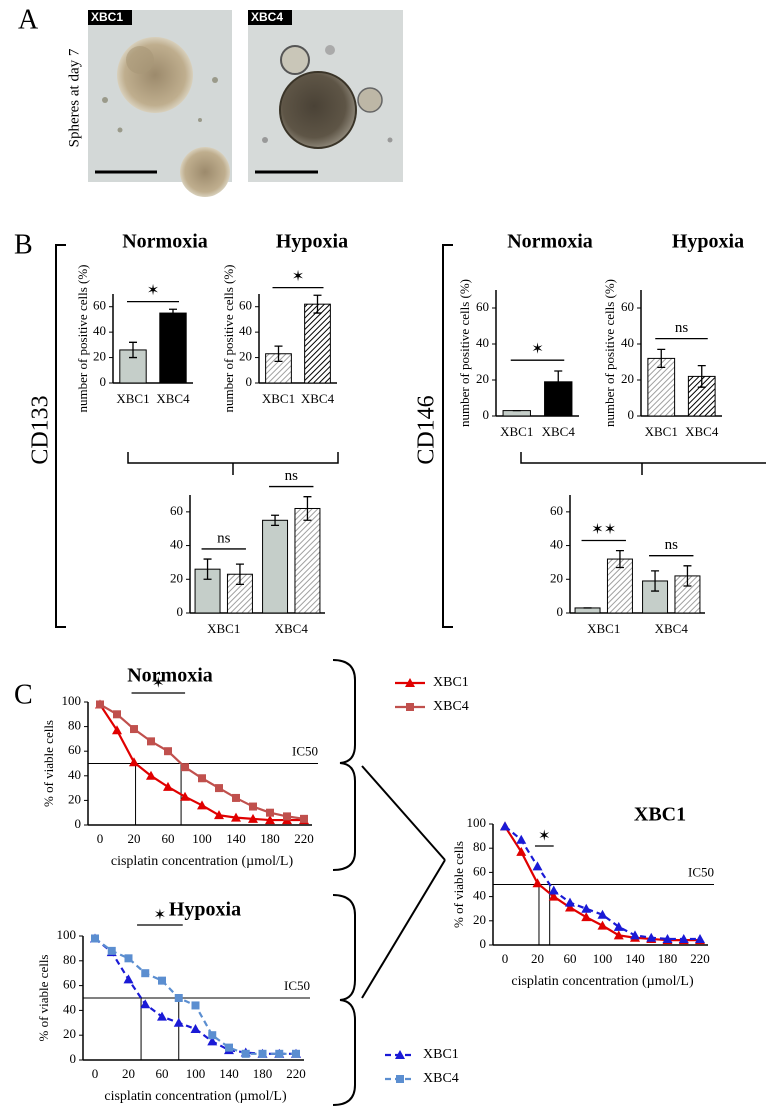 This screenshot has width=766, height=1110. Describe the element at coordinates (603, 530) in the screenshot. I see `significance-label: ✶✶` at that location.